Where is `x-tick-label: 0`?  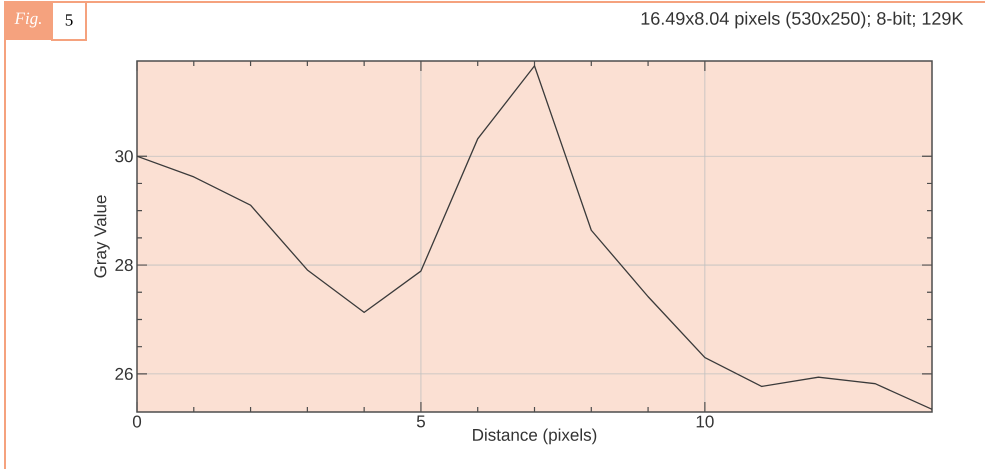 x-tick-label: 0 is located at coordinates (137, 422).